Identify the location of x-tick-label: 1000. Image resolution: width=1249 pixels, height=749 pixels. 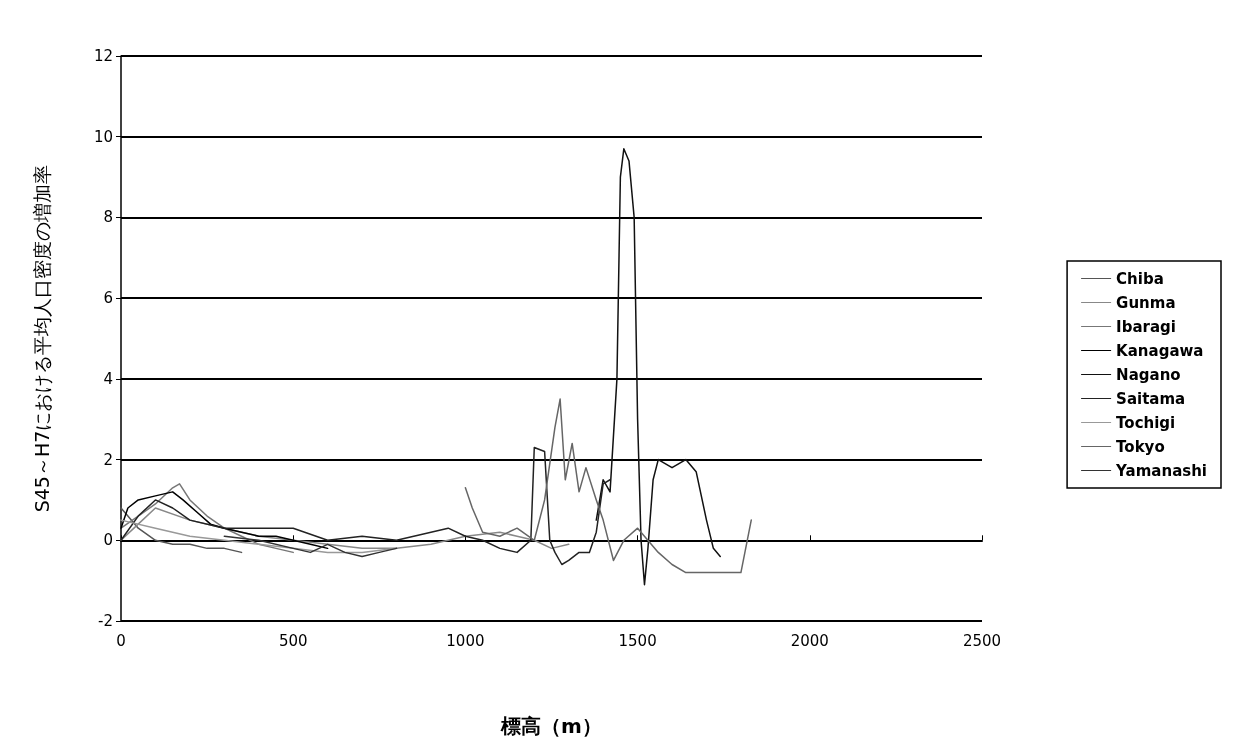
(465, 640).